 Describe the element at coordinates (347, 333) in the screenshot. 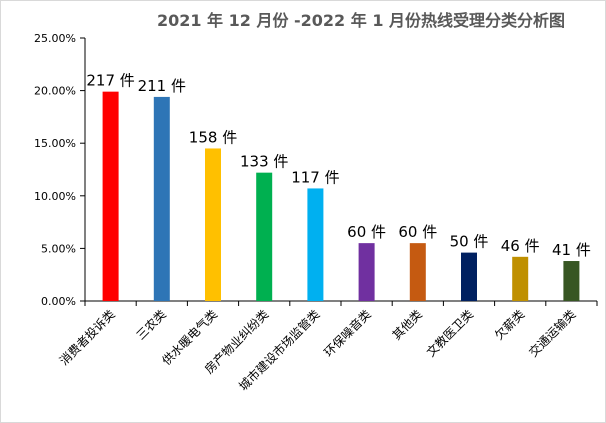

I see `category-label: 环保噪音类` at that location.